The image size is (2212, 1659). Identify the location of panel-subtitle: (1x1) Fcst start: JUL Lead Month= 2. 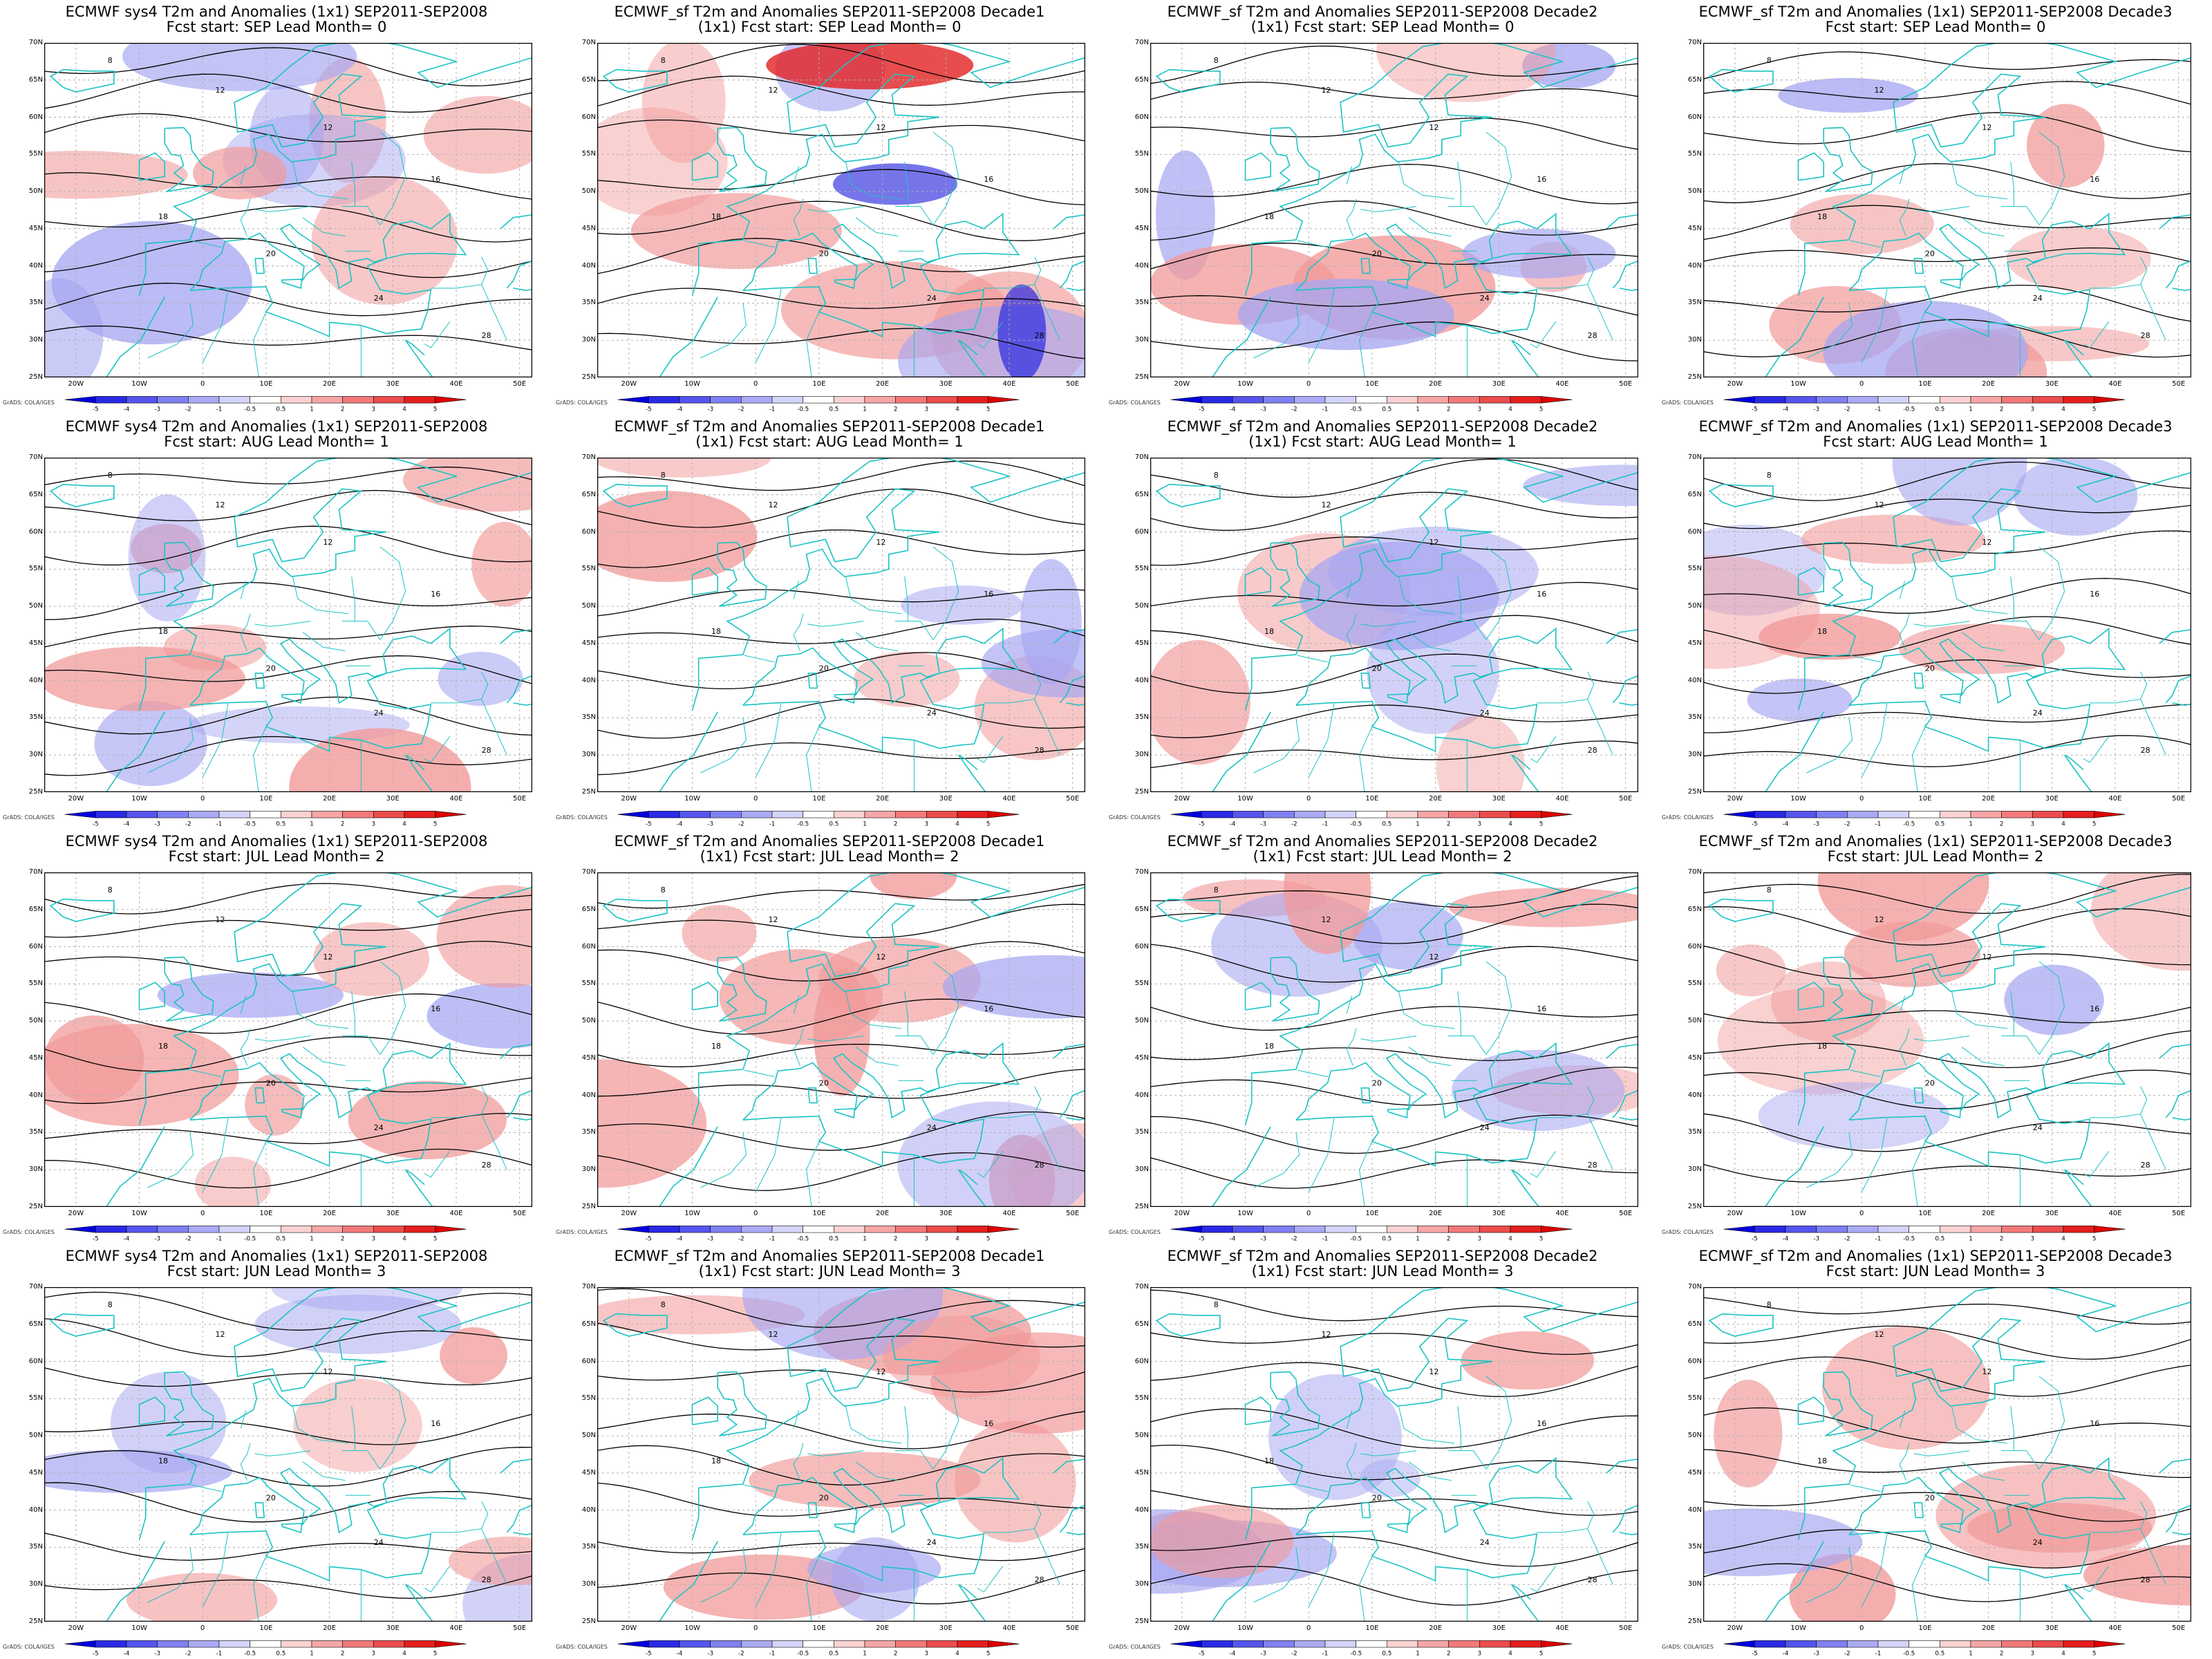
(1382, 856).